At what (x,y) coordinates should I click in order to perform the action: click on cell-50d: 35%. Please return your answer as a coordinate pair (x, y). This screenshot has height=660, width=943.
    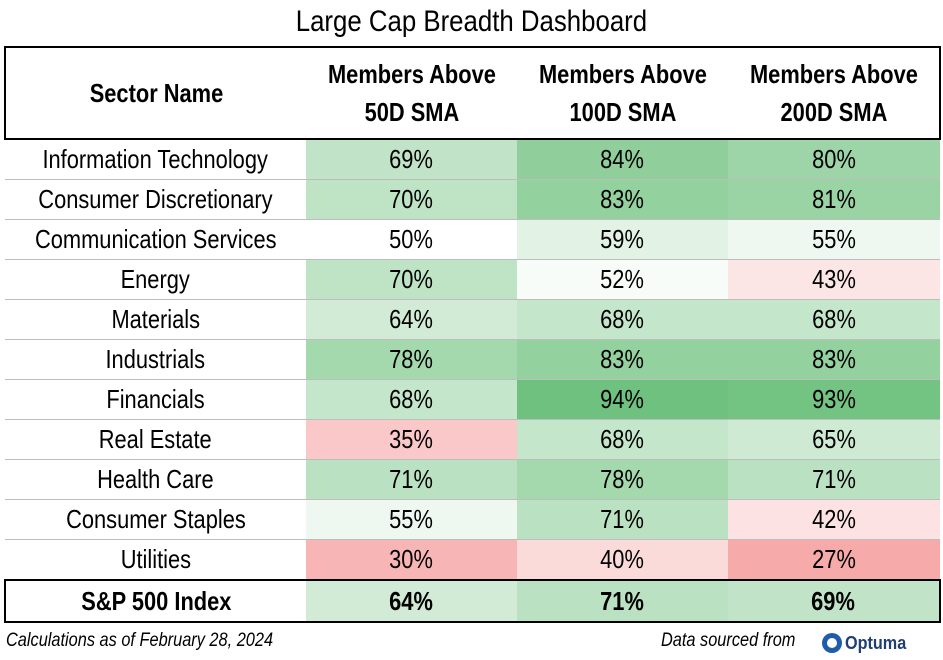
    Looking at the image, I should click on (411, 439).